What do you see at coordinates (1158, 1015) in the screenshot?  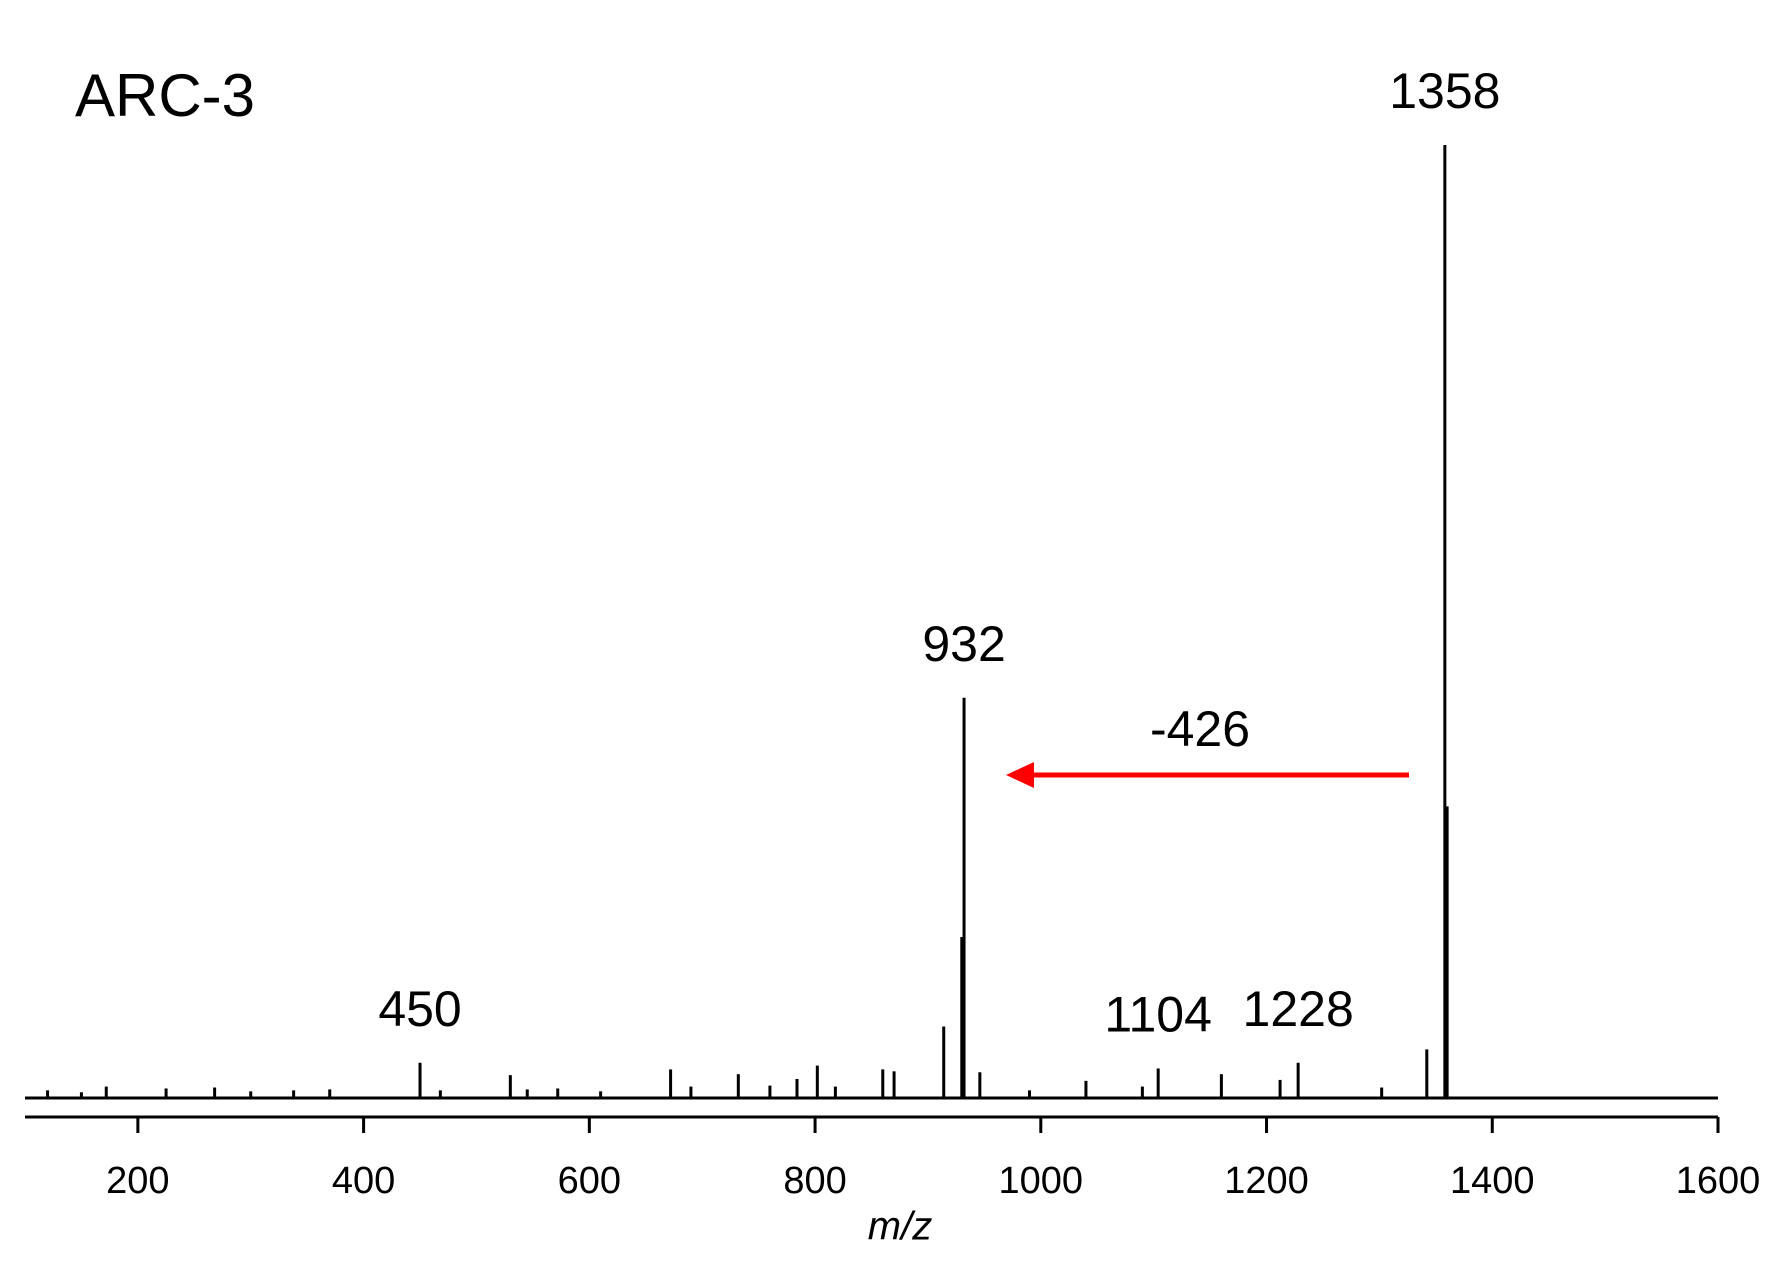 I see `peak-label: 1104` at bounding box center [1158, 1015].